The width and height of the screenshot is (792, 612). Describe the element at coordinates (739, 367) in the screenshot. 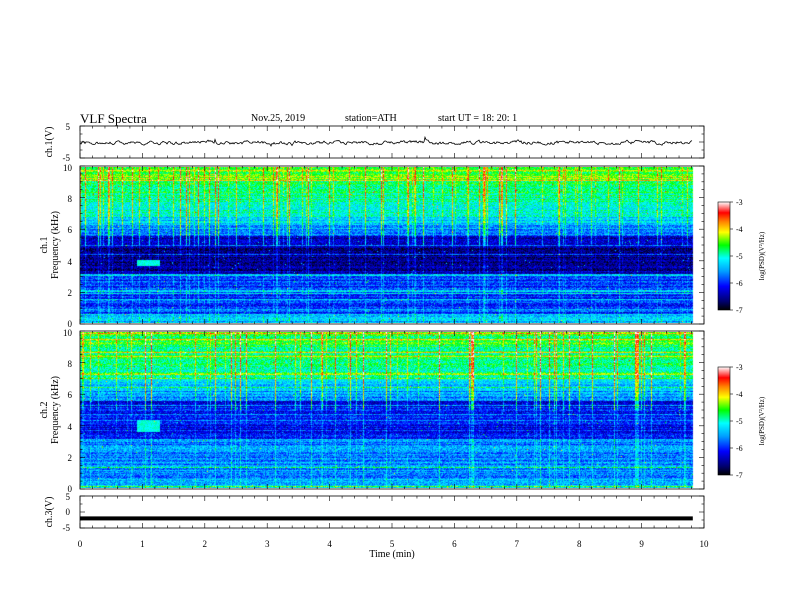

I see `ch2-cbar-tick-m3: -3` at that location.